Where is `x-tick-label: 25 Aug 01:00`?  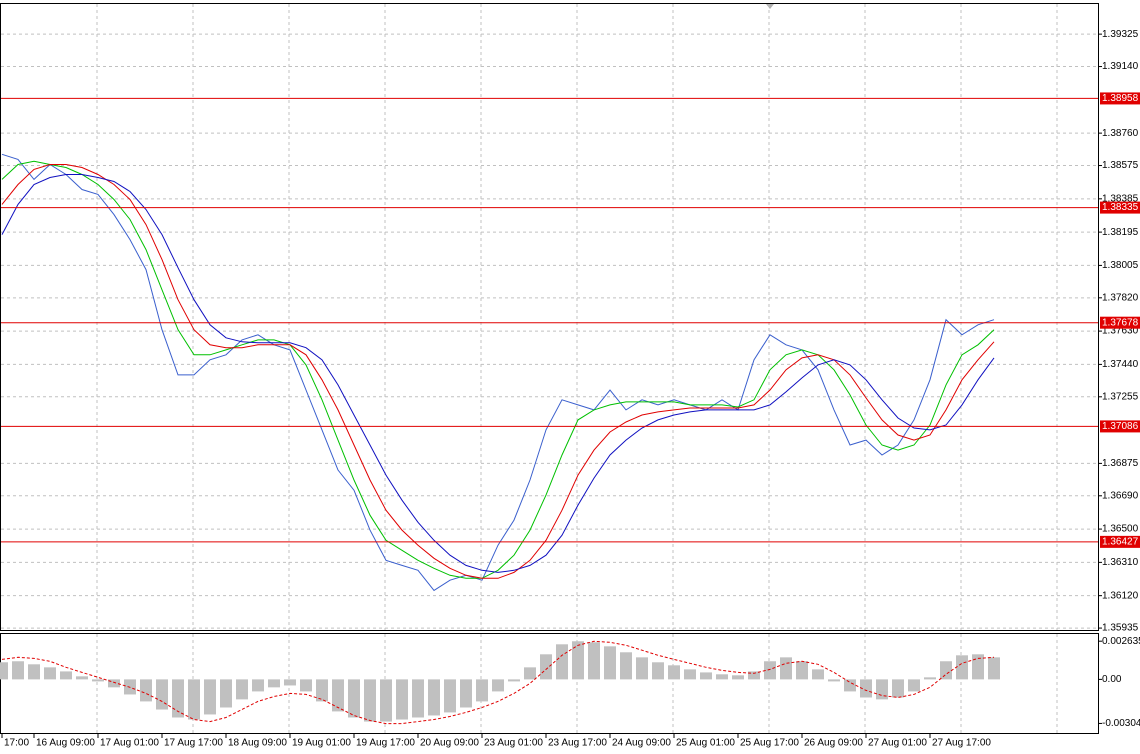
x-tick-label: 25 Aug 01:00 is located at coordinates (705, 743).